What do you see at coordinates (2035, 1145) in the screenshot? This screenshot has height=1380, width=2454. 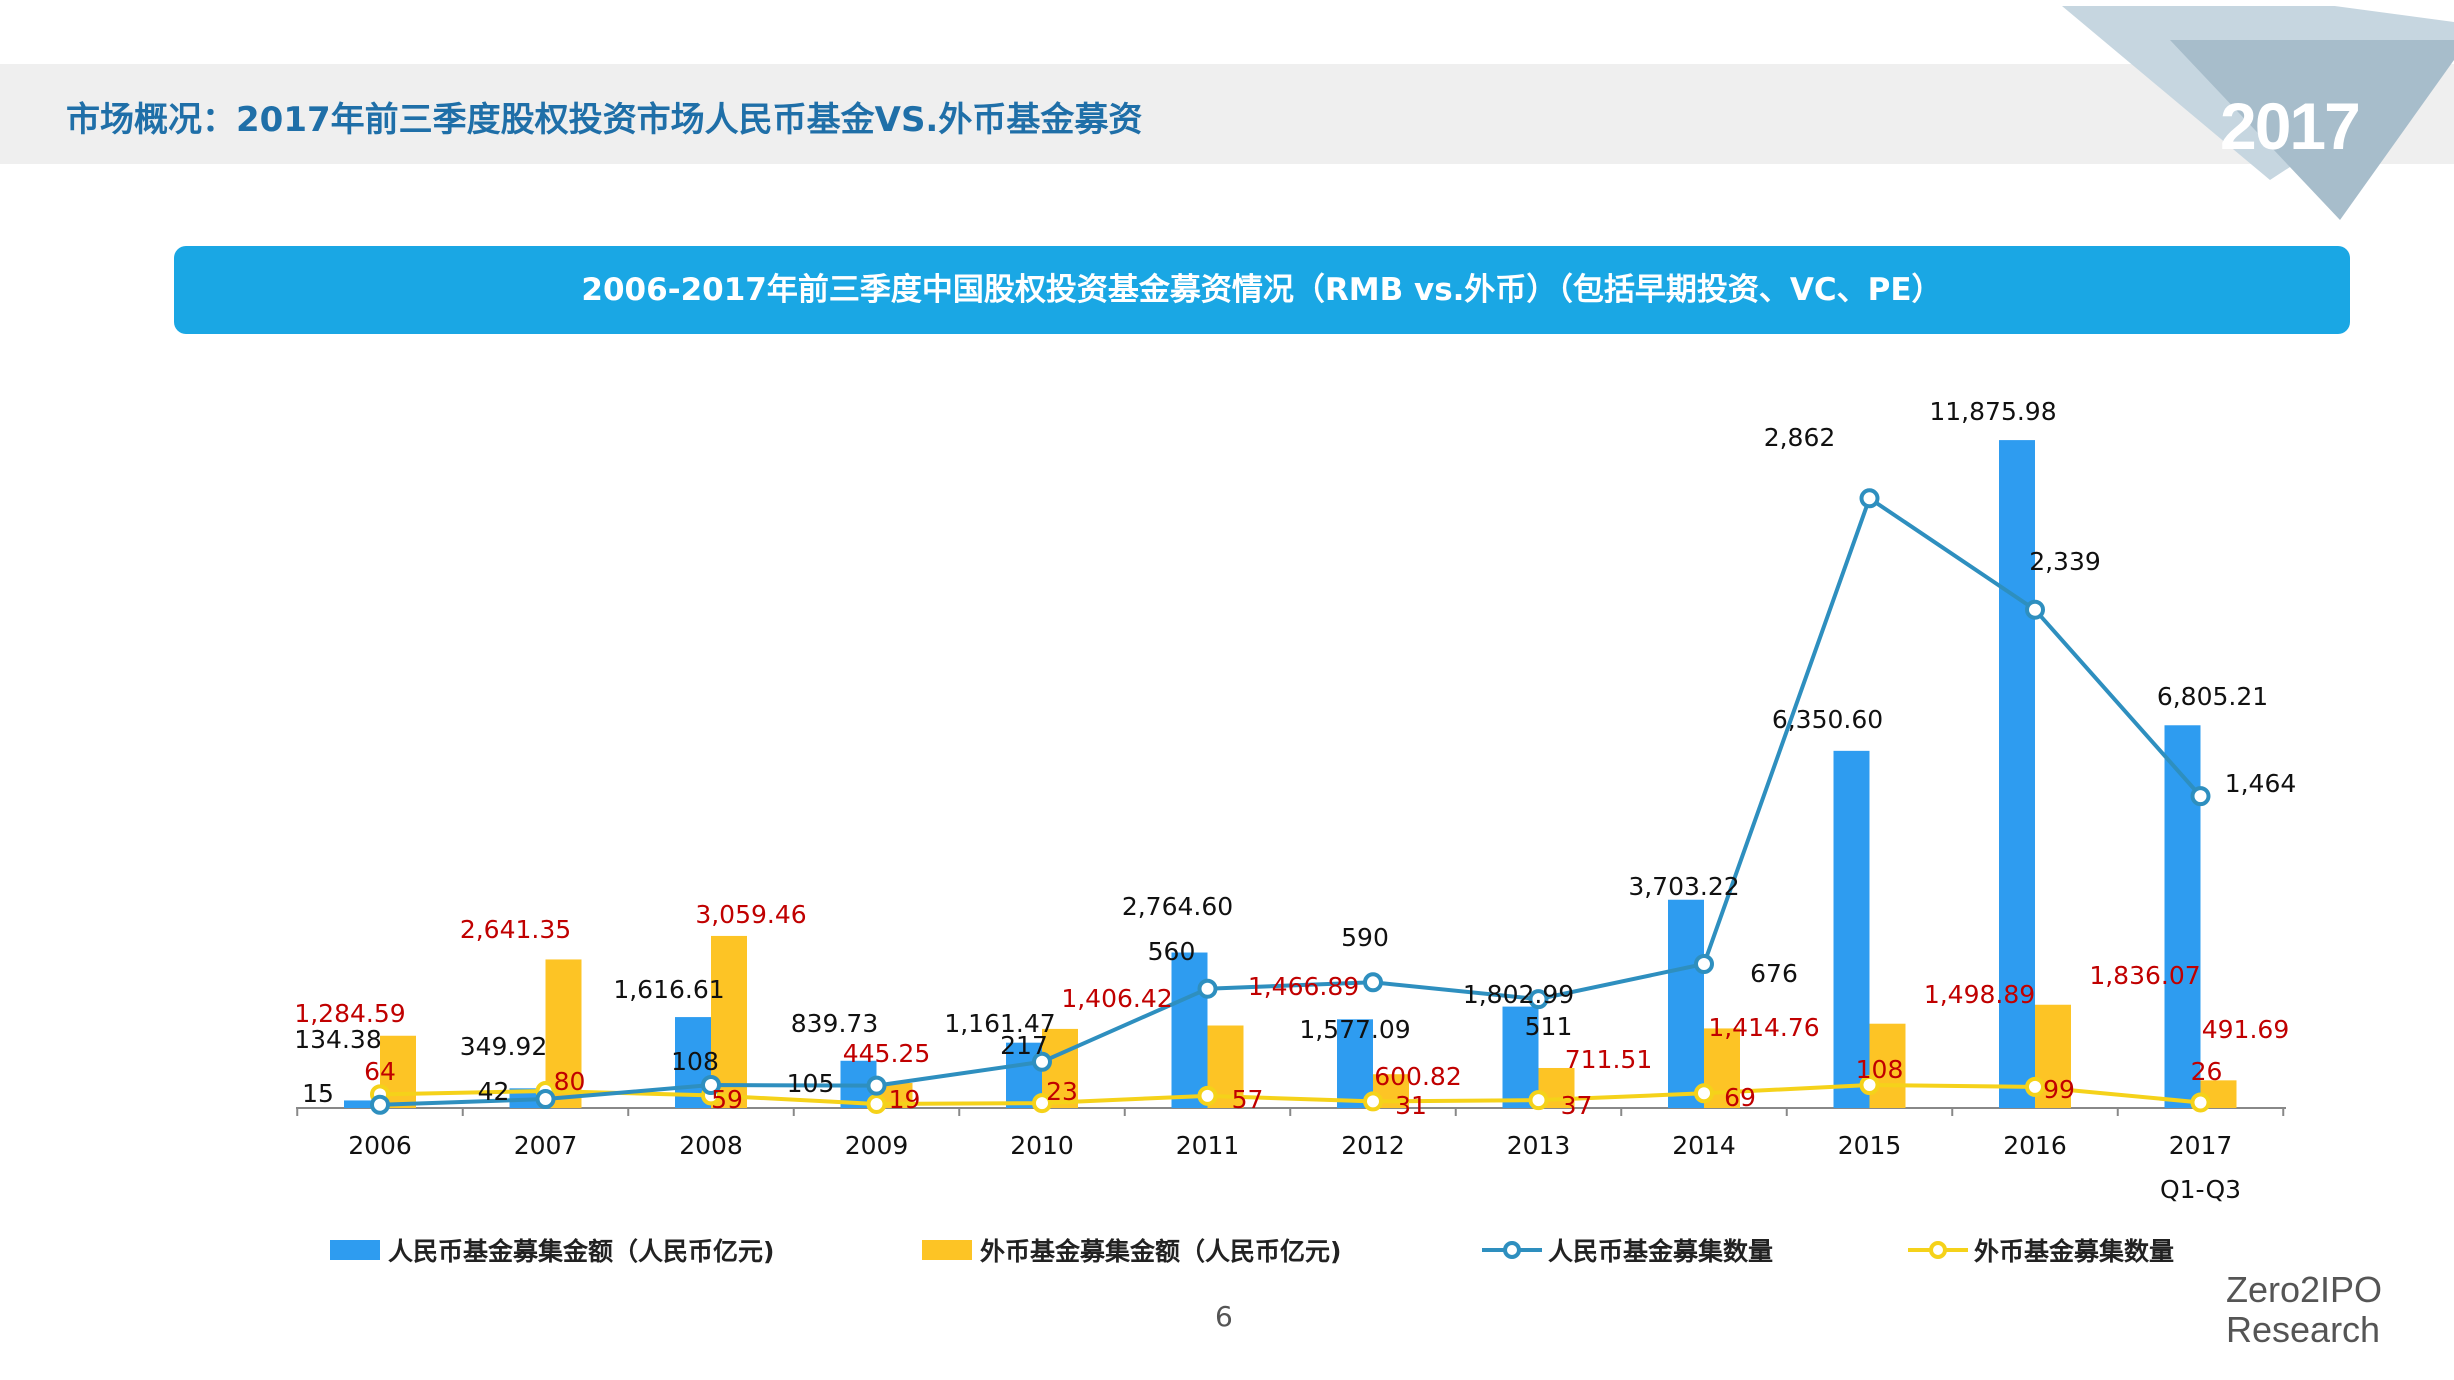 I see `x-tick-label: 2016` at bounding box center [2035, 1145].